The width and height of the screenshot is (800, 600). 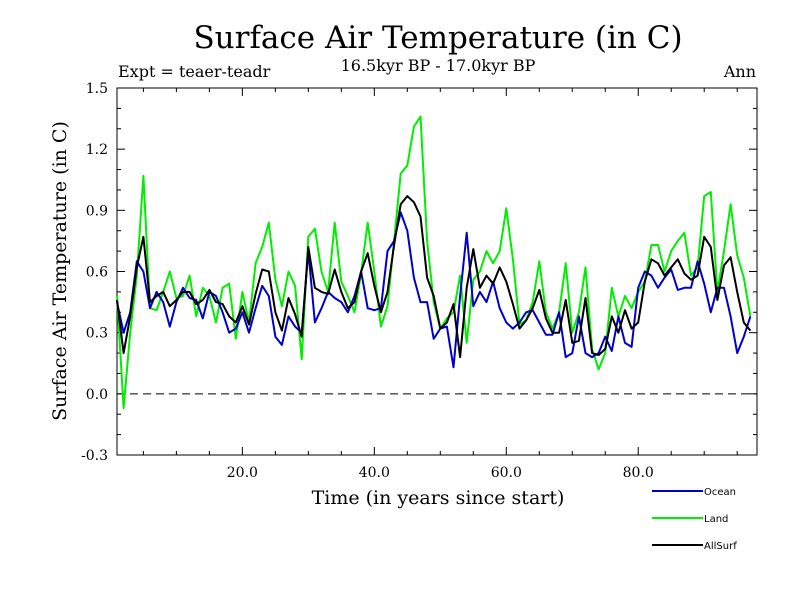 I want to click on legend-label-ocean: Ocean, so click(x=720, y=492).